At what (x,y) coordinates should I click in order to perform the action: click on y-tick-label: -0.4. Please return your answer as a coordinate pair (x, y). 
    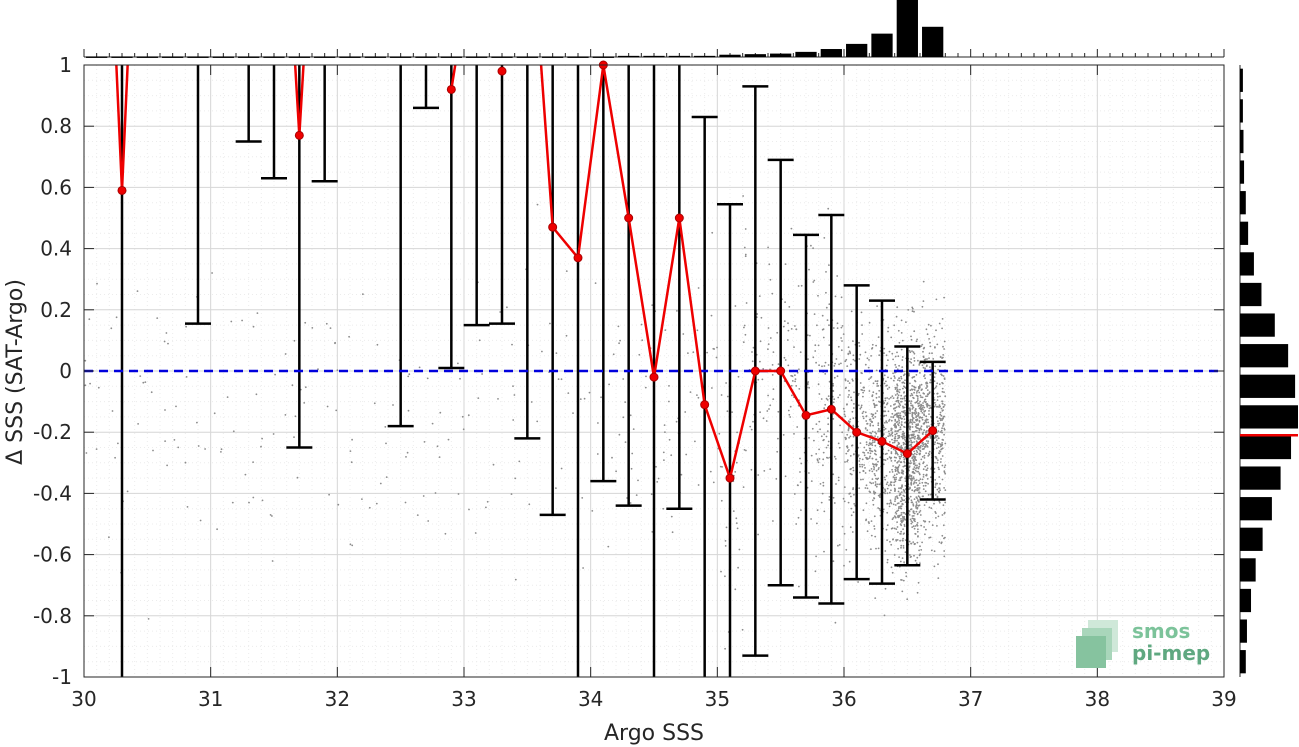
    Looking at the image, I should click on (52, 493).